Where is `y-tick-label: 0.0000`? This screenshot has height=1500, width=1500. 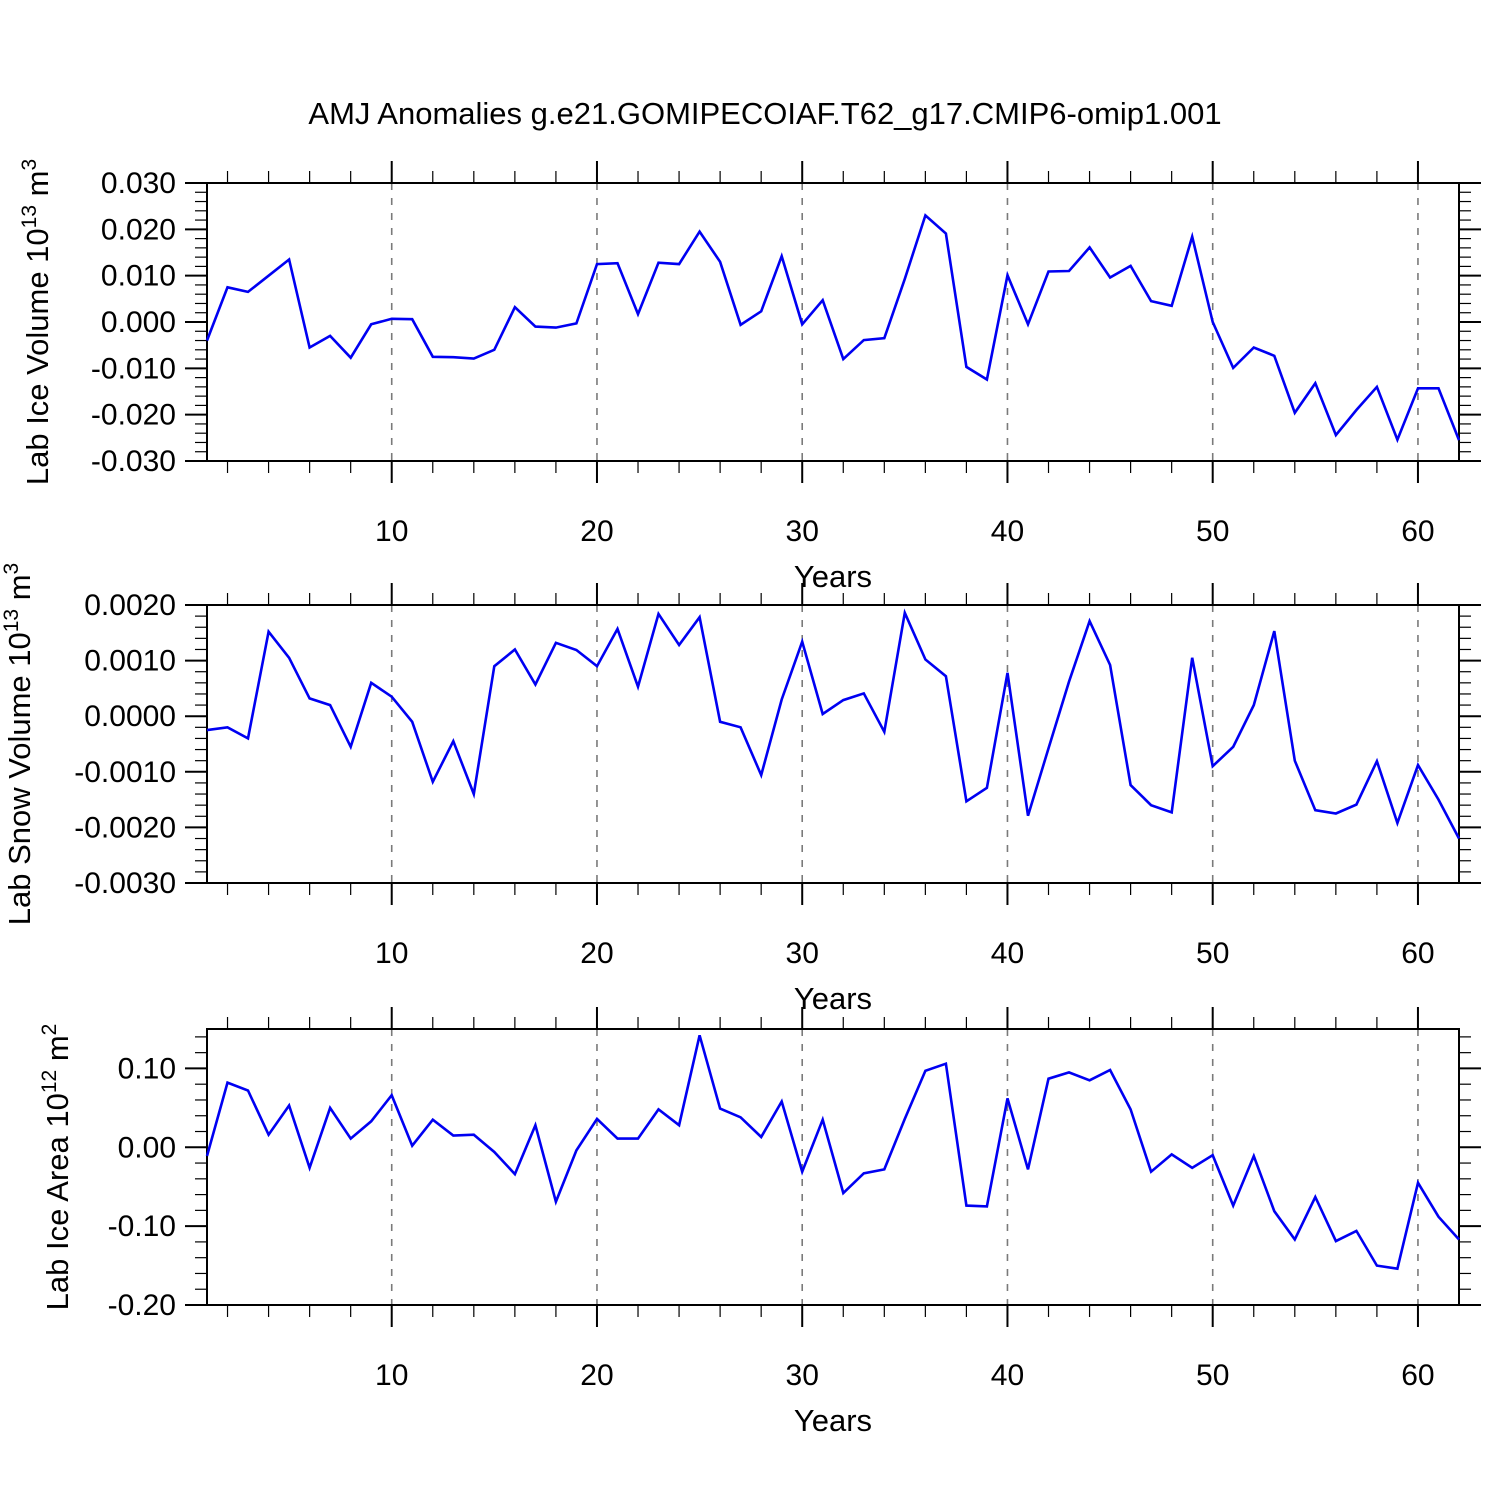
y-tick-label: 0.0000 is located at coordinates (130, 716).